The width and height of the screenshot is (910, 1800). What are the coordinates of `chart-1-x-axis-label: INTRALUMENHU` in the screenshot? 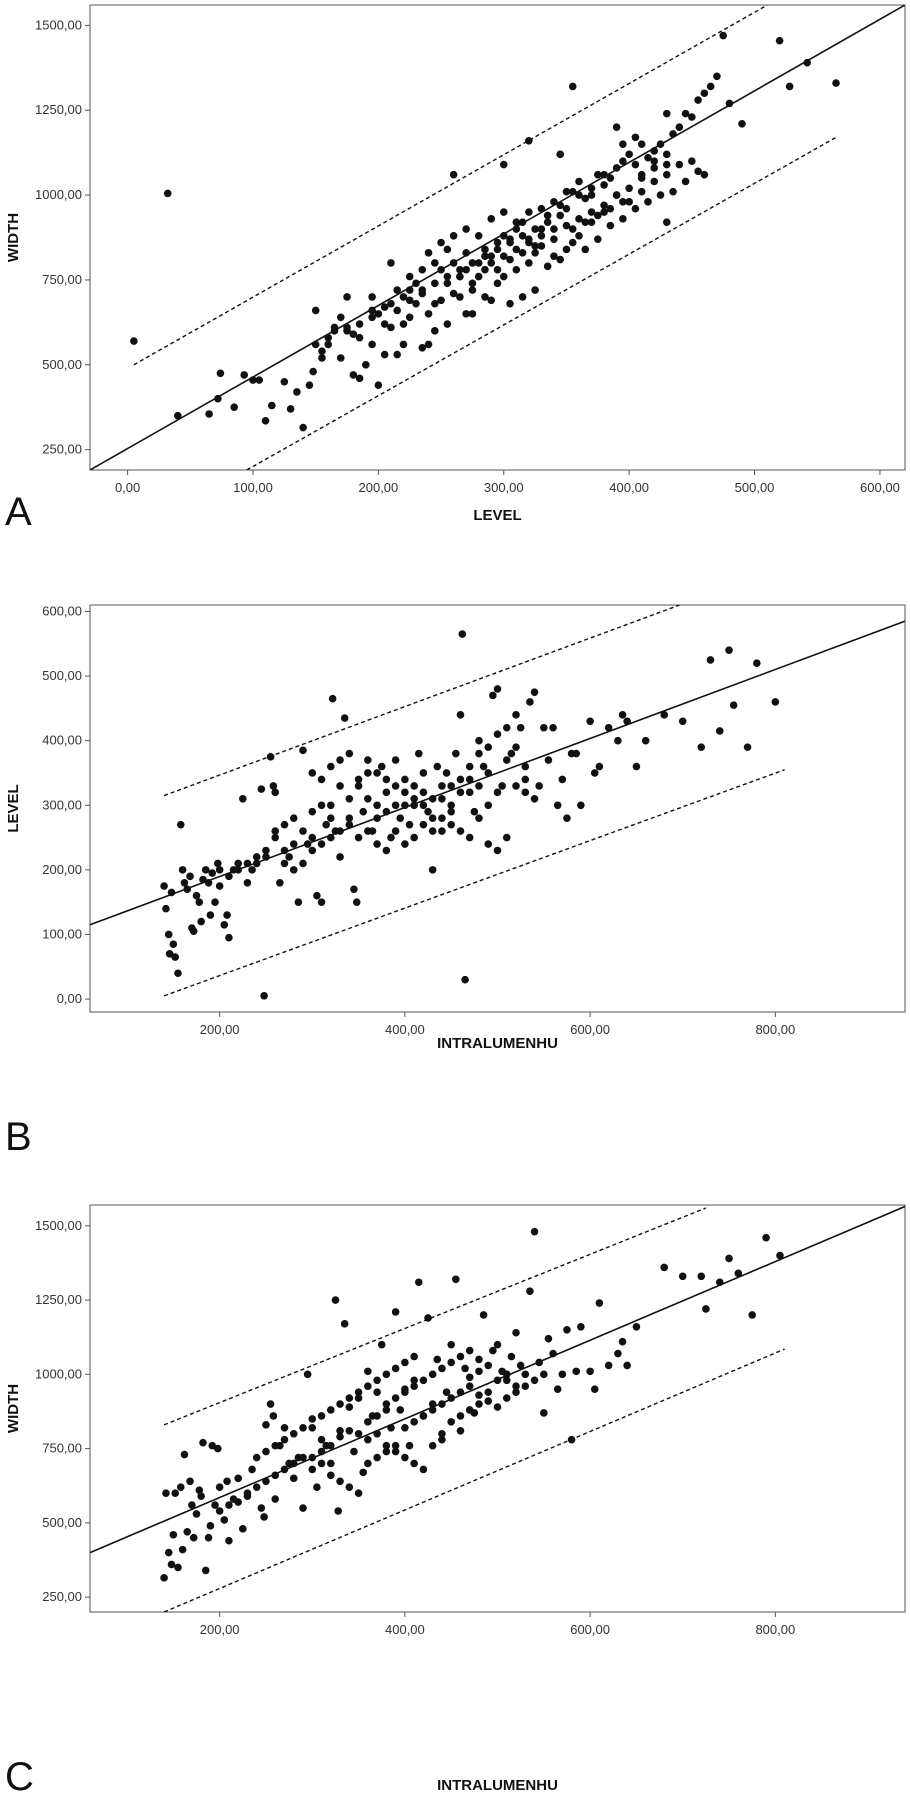 It's located at (497, 1043).